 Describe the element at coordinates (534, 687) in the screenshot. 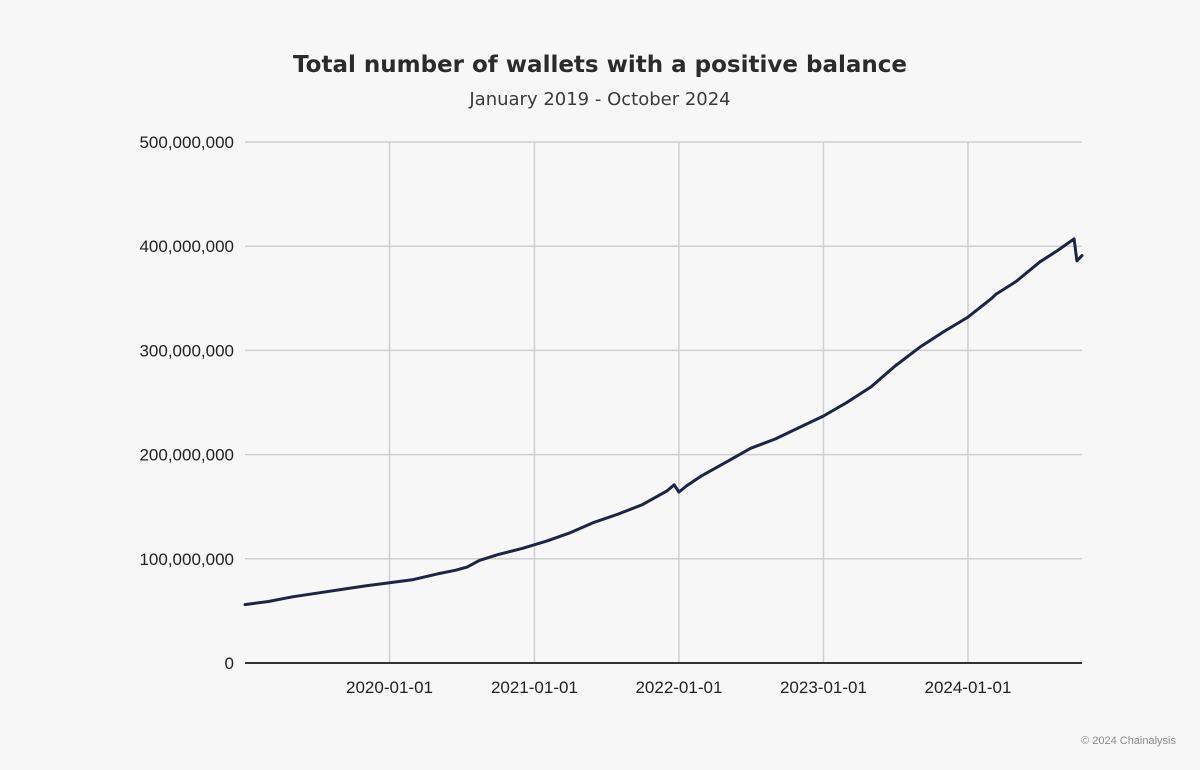

I see `x-tick-label: 2021-01-01` at that location.